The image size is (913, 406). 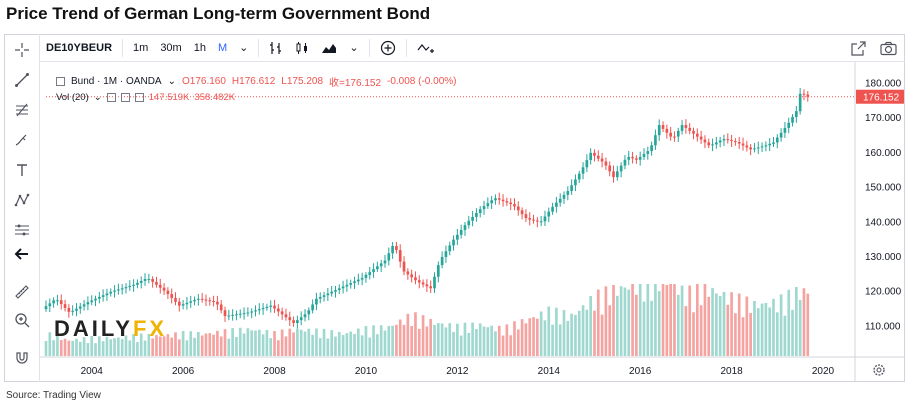 What do you see at coordinates (22, 50) in the screenshot?
I see `crosshair-icon` at bounding box center [22, 50].